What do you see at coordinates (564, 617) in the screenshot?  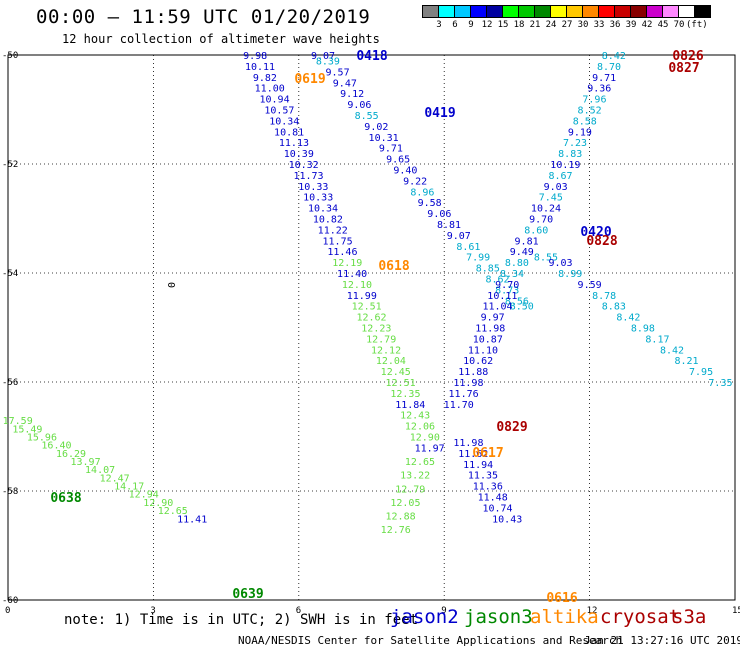 I see `legend-altika: altika` at bounding box center [564, 617].